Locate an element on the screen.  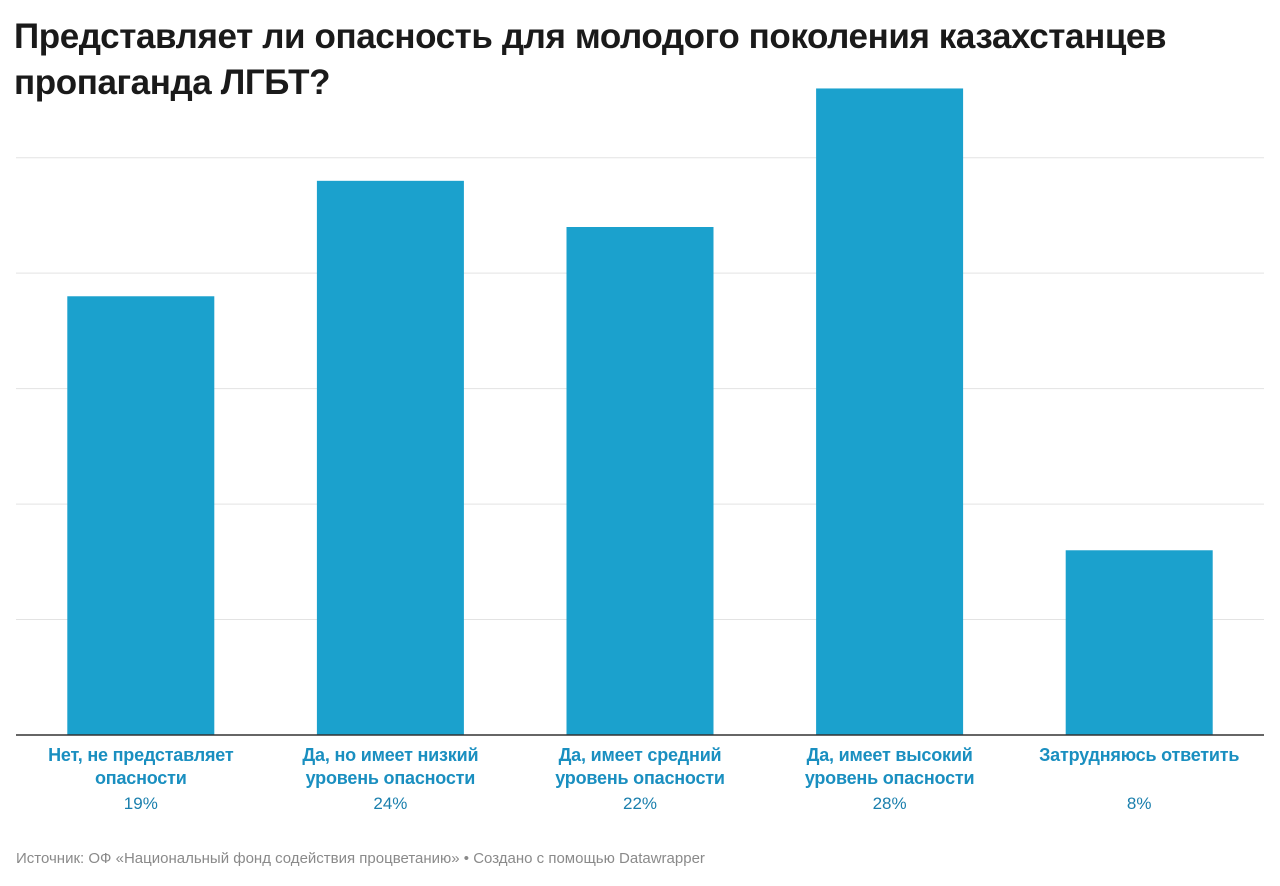
category-label: Затрудняюсь ответить is located at coordinates (1139, 755).